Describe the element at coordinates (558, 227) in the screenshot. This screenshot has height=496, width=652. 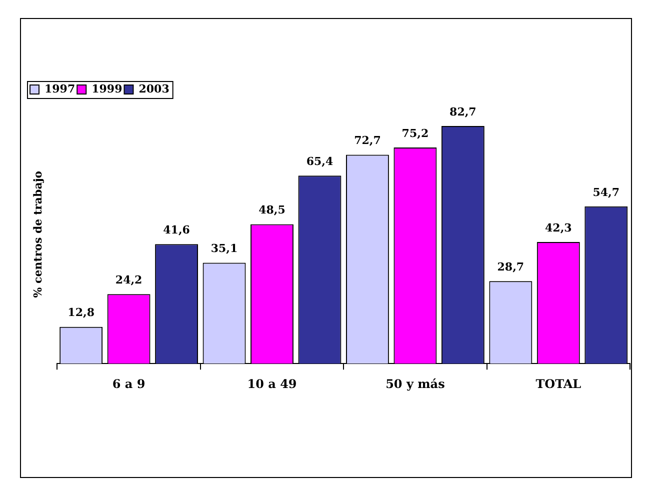
I see `data-label: 42,3` at that location.